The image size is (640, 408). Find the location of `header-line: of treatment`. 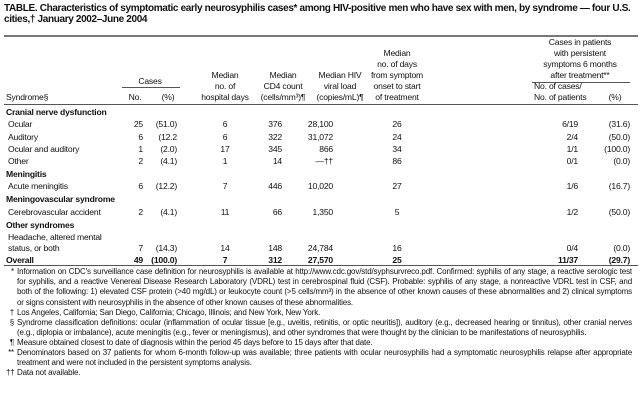

header-line: of treatment is located at coordinates (397, 97).